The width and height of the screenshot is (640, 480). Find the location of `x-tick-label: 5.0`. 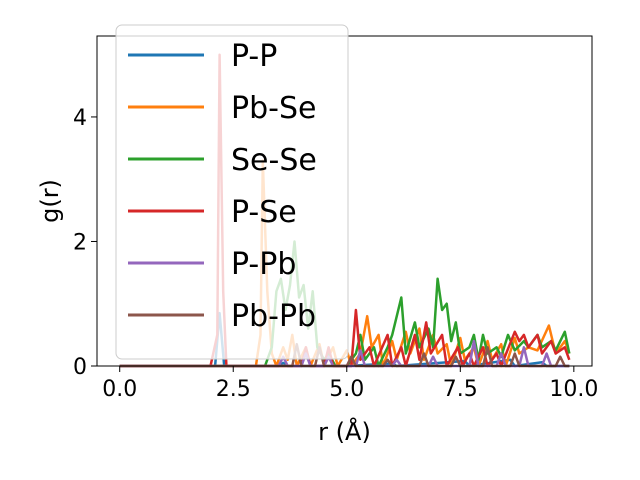

x-tick-label: 5.0 is located at coordinates (346, 389).